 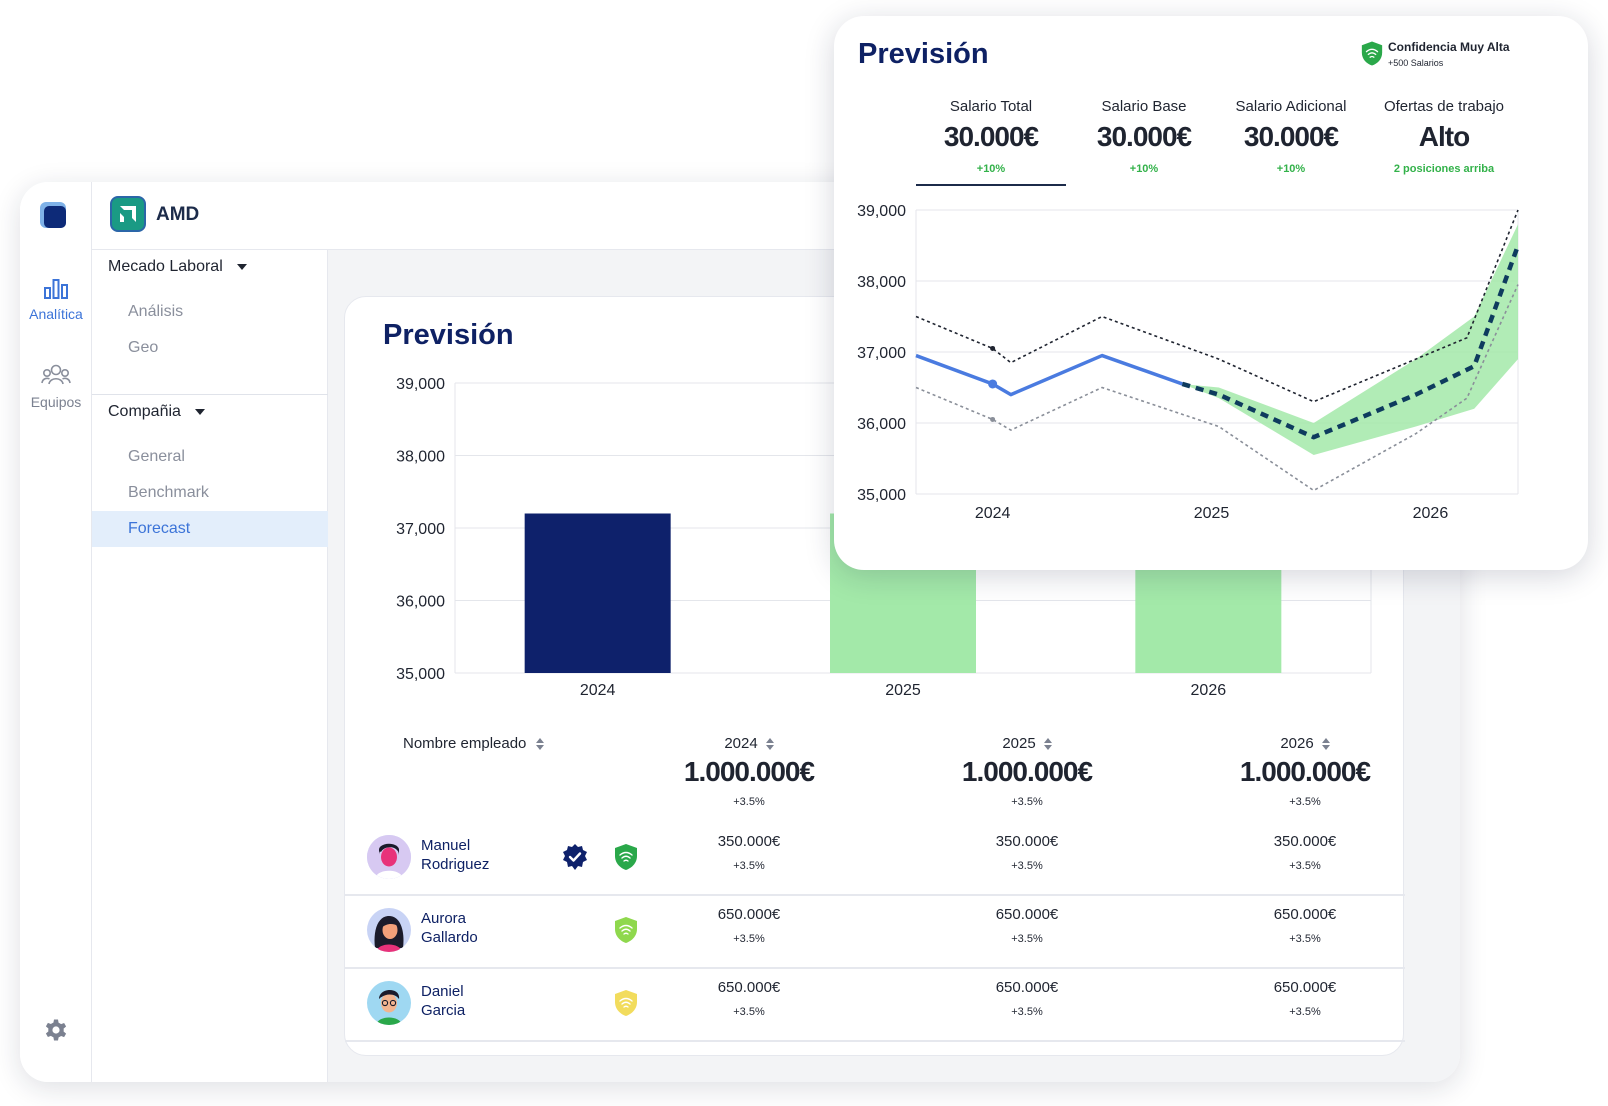 What do you see at coordinates (56, 386) in the screenshot?
I see `rail-item-equipos: Equipos` at bounding box center [56, 386].